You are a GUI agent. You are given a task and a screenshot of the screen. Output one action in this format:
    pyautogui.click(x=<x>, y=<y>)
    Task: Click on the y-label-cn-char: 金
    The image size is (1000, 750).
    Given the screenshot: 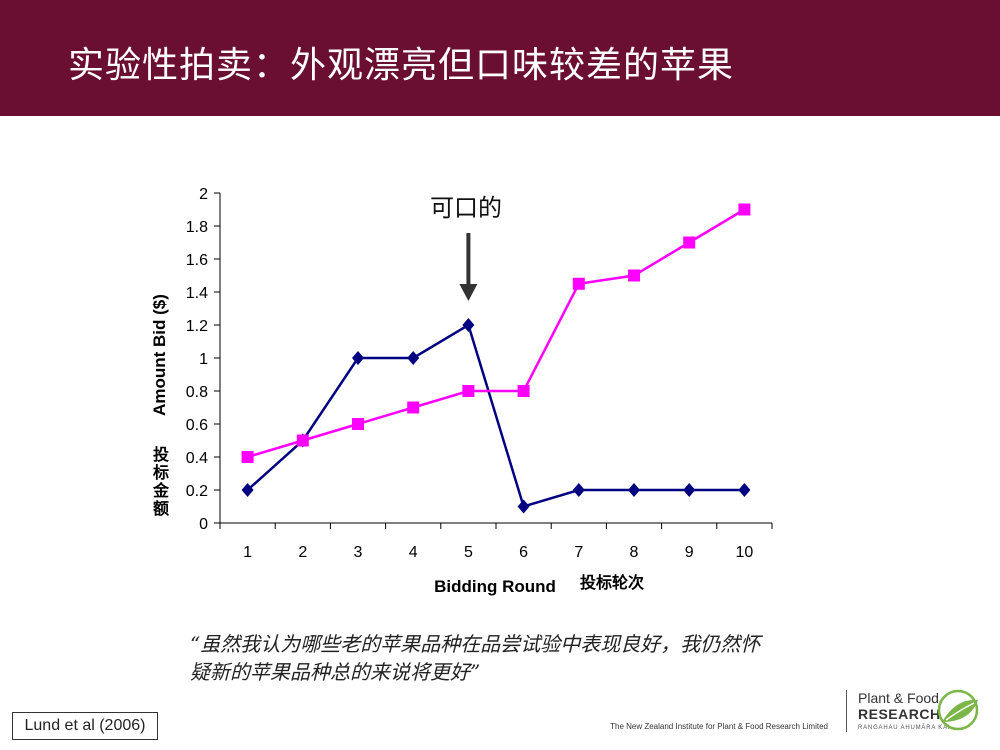 What is the action you would take?
    pyautogui.click(x=161, y=490)
    